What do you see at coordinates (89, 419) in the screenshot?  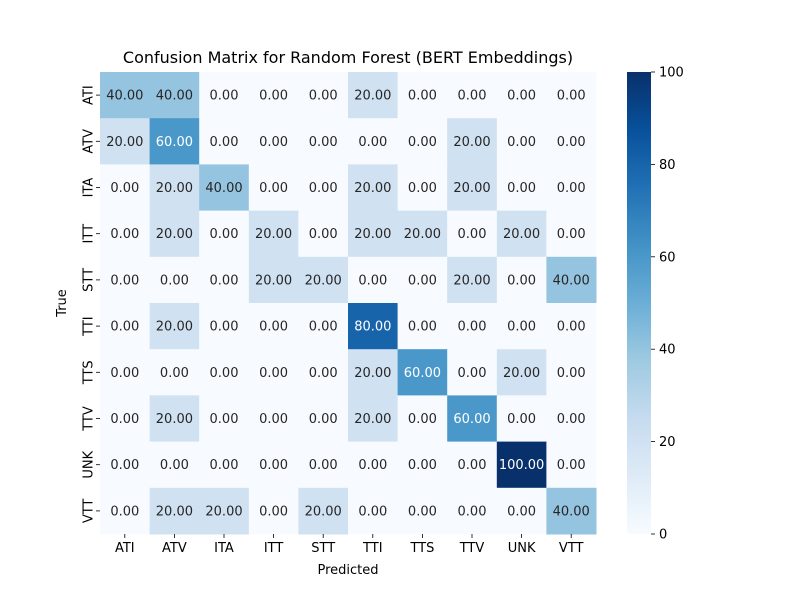 I see `y-tick-label: TTV` at bounding box center [89, 419].